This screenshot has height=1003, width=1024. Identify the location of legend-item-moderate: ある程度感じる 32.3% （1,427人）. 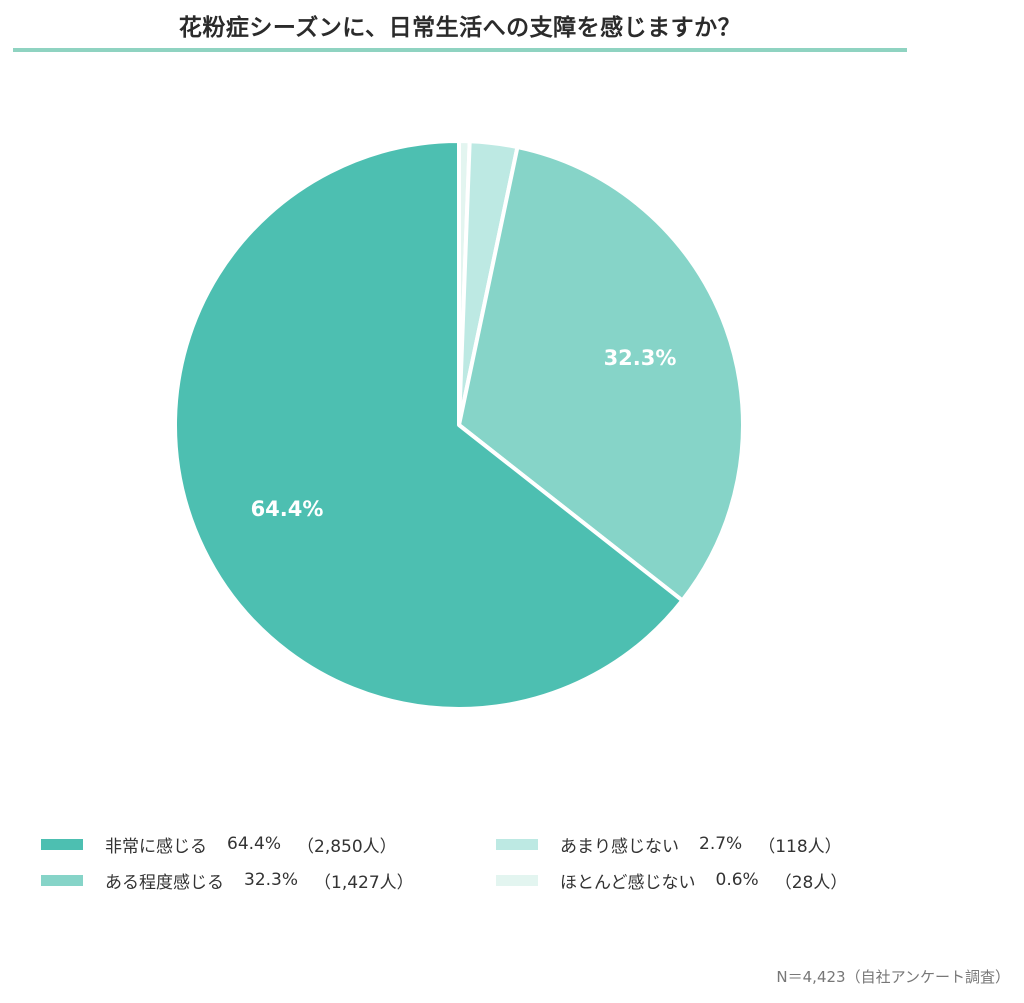
(227, 880).